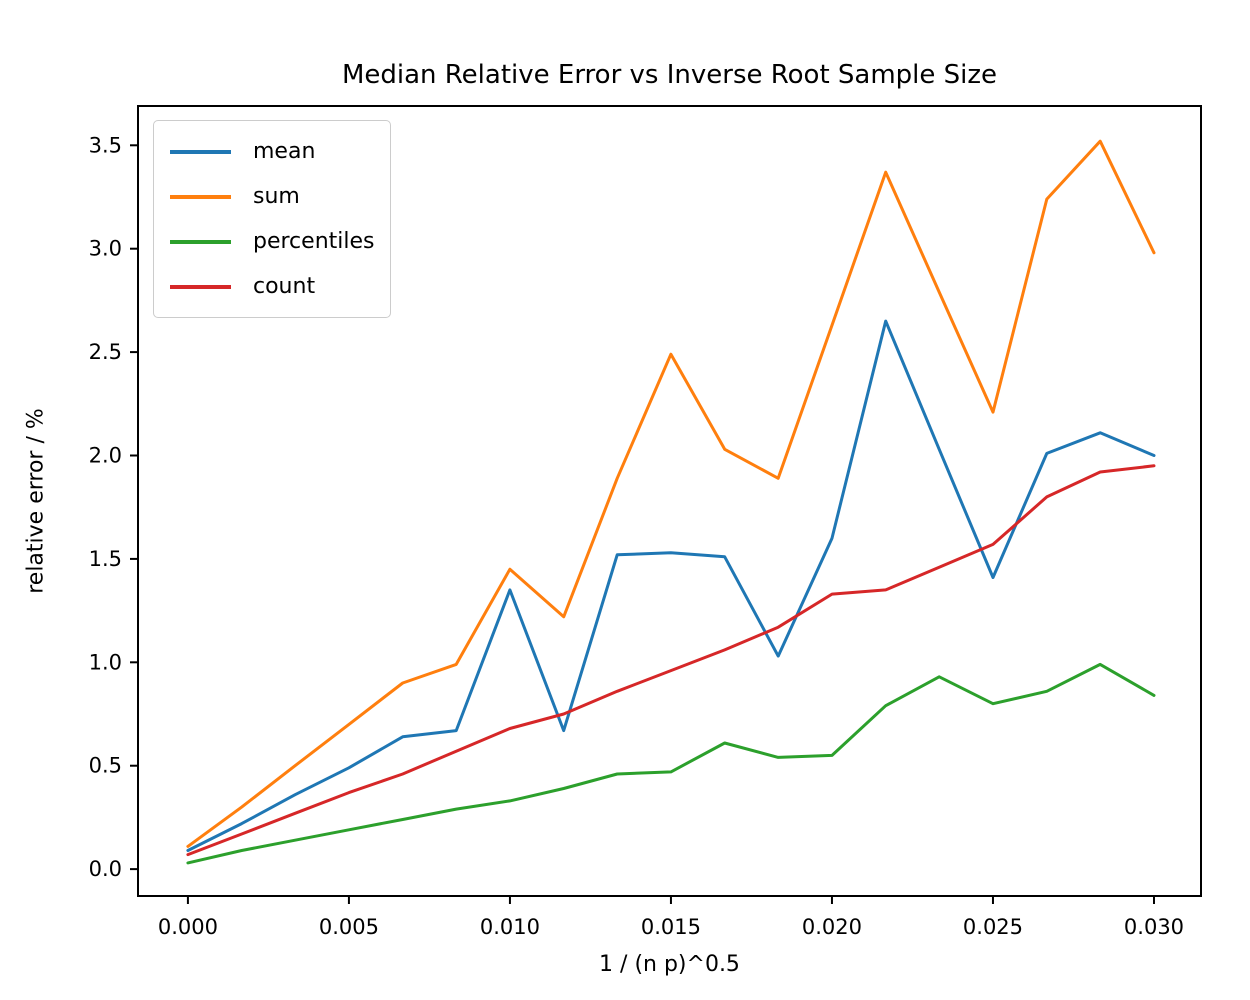 The width and height of the screenshot is (1250, 1000). Describe the element at coordinates (188, 927) in the screenshot. I see `x-tick-label: 0.000` at that location.